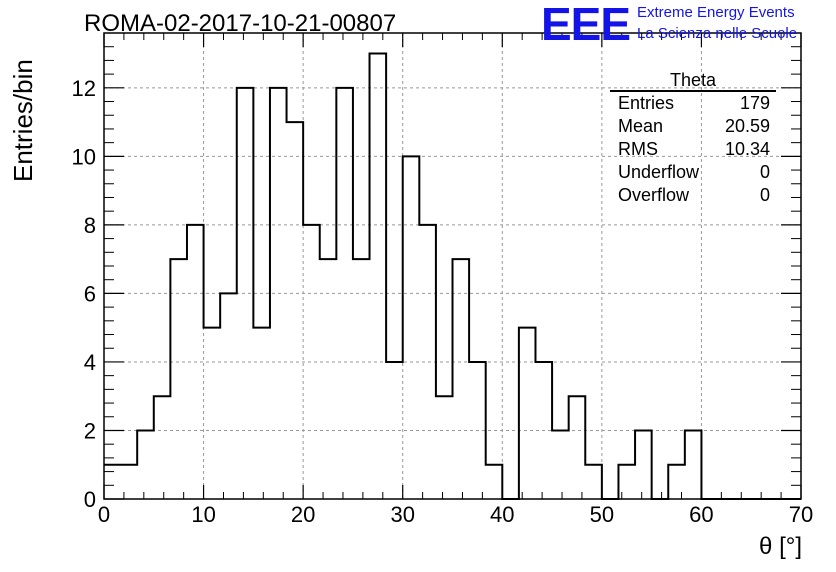 The width and height of the screenshot is (836, 572). Describe the element at coordinates (780, 546) in the screenshot. I see `x-axis-label: θ [°]` at that location.